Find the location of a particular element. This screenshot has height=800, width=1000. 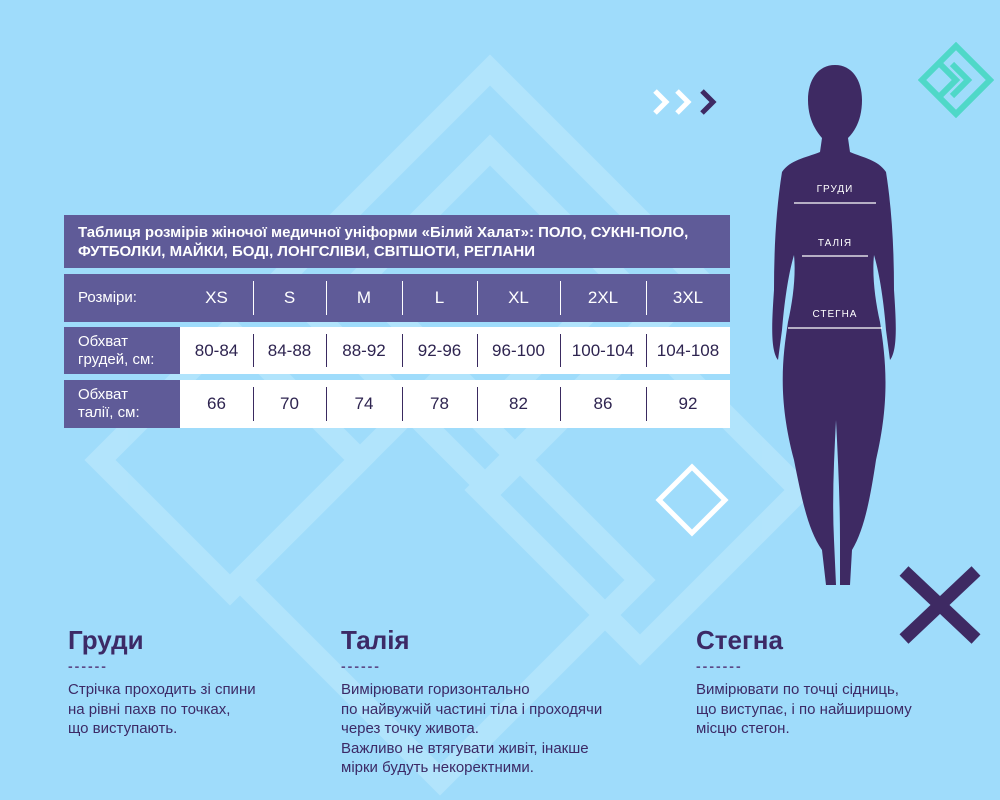

table-cell: 92-96 is located at coordinates (439, 350).